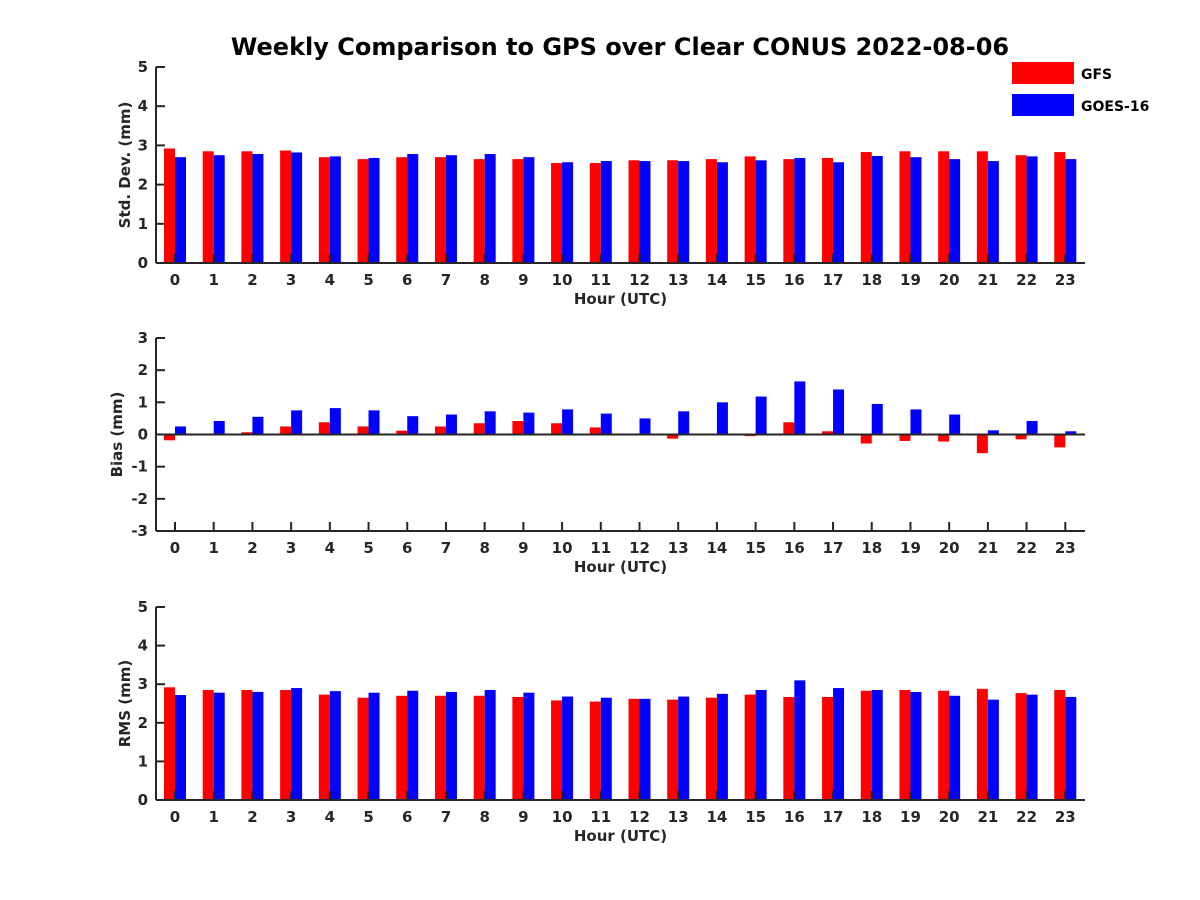 The image size is (1200, 900). Describe the element at coordinates (716, 817) in the screenshot. I see `x-tick-label: 14` at that location.